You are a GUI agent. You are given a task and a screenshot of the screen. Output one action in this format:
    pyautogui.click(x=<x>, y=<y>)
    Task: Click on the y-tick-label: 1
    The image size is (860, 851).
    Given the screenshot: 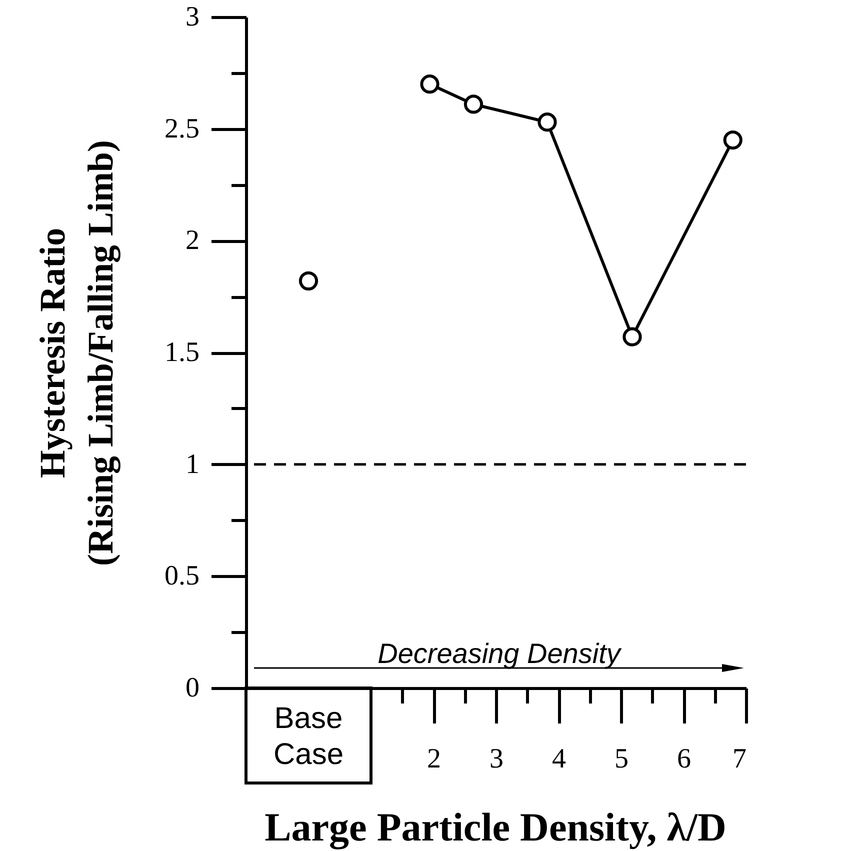 What is the action you would take?
    pyautogui.click(x=193, y=464)
    